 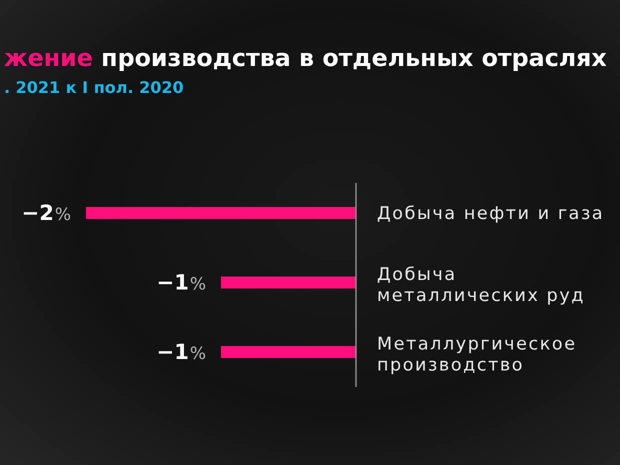 What do you see at coordinates (490, 214) in the screenshot?
I see `y-tick-label: Добыча нефти и газа` at bounding box center [490, 214].